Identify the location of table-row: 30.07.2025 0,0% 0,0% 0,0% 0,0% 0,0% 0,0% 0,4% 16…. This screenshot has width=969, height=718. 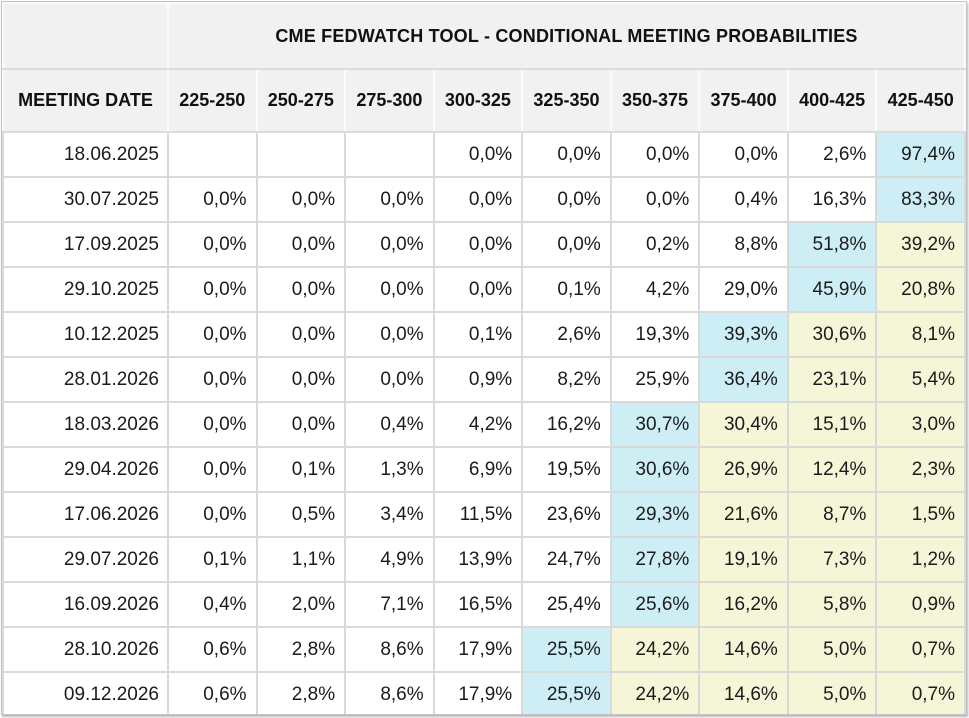
(484, 199).